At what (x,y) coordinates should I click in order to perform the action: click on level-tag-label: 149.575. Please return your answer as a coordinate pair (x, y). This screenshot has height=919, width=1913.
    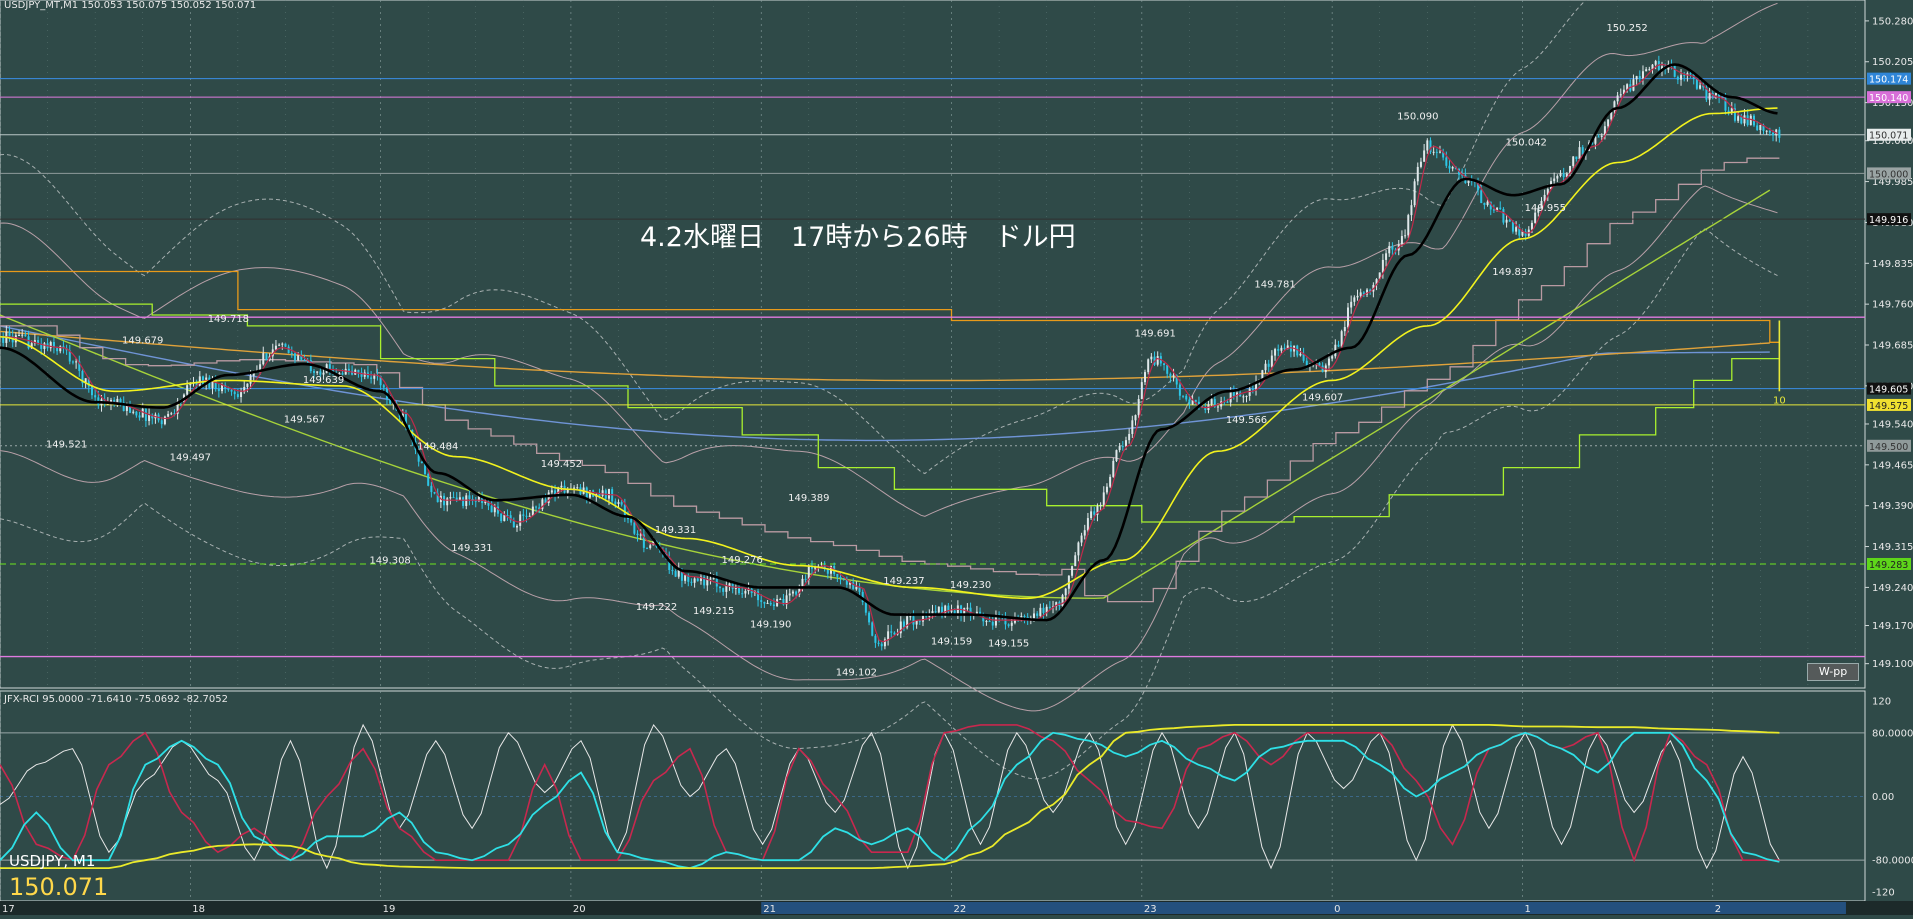
    Looking at the image, I should click on (1888, 406).